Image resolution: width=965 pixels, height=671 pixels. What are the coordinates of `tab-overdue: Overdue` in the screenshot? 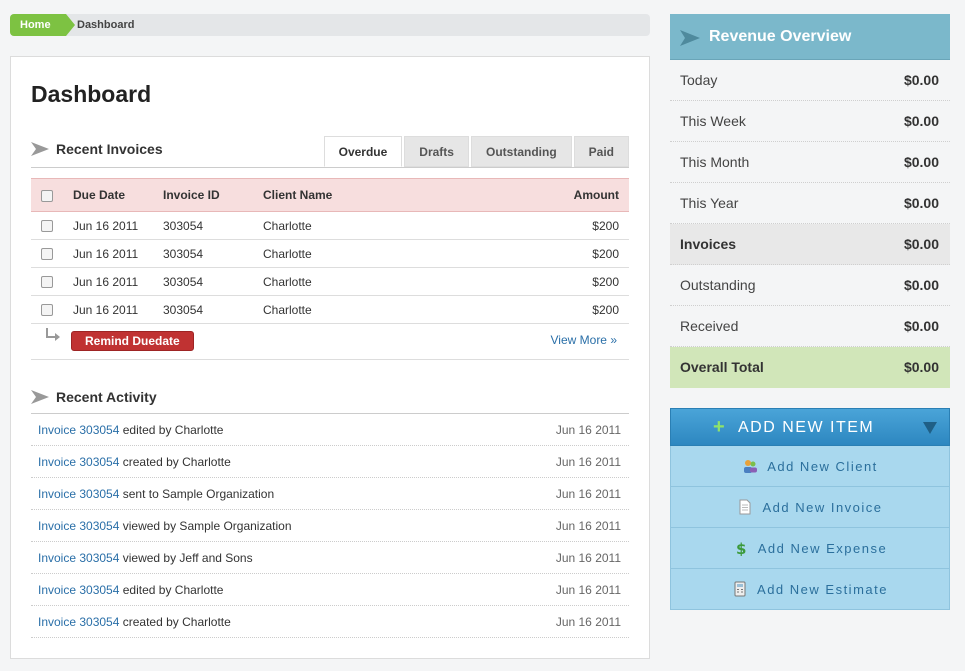 It's located at (363, 151).